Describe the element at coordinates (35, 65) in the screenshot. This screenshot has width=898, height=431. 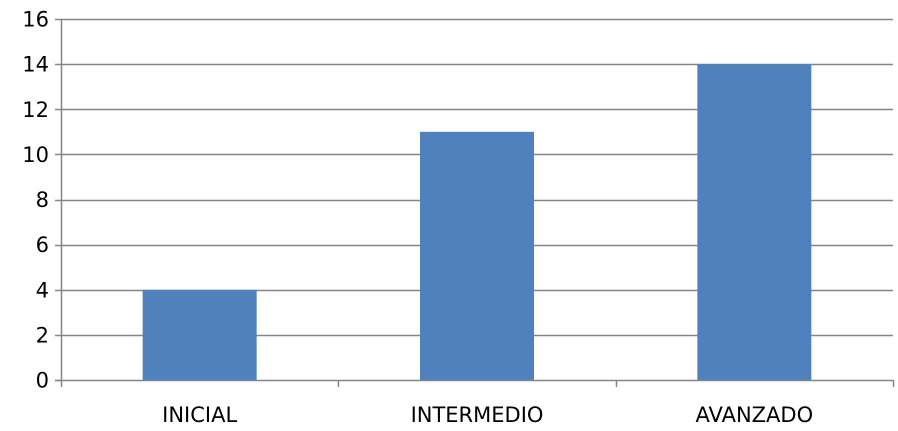
I see `y-tick-label: 14` at that location.